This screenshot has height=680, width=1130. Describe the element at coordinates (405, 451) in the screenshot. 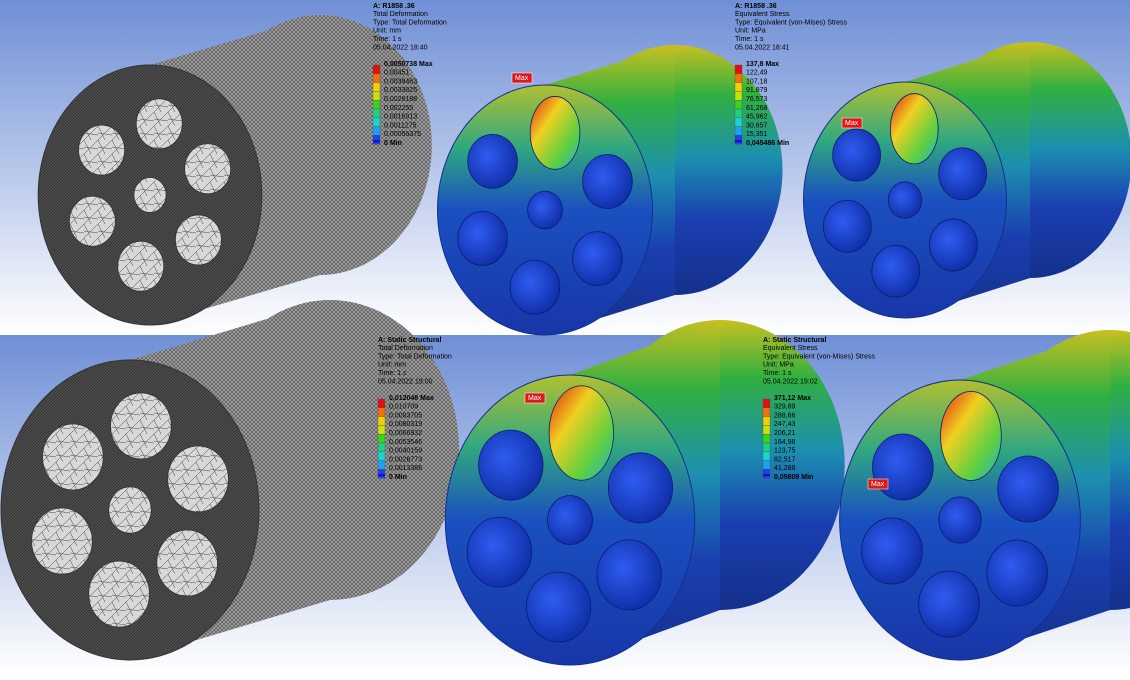

I see `legend-label: 0,0040159` at that location.